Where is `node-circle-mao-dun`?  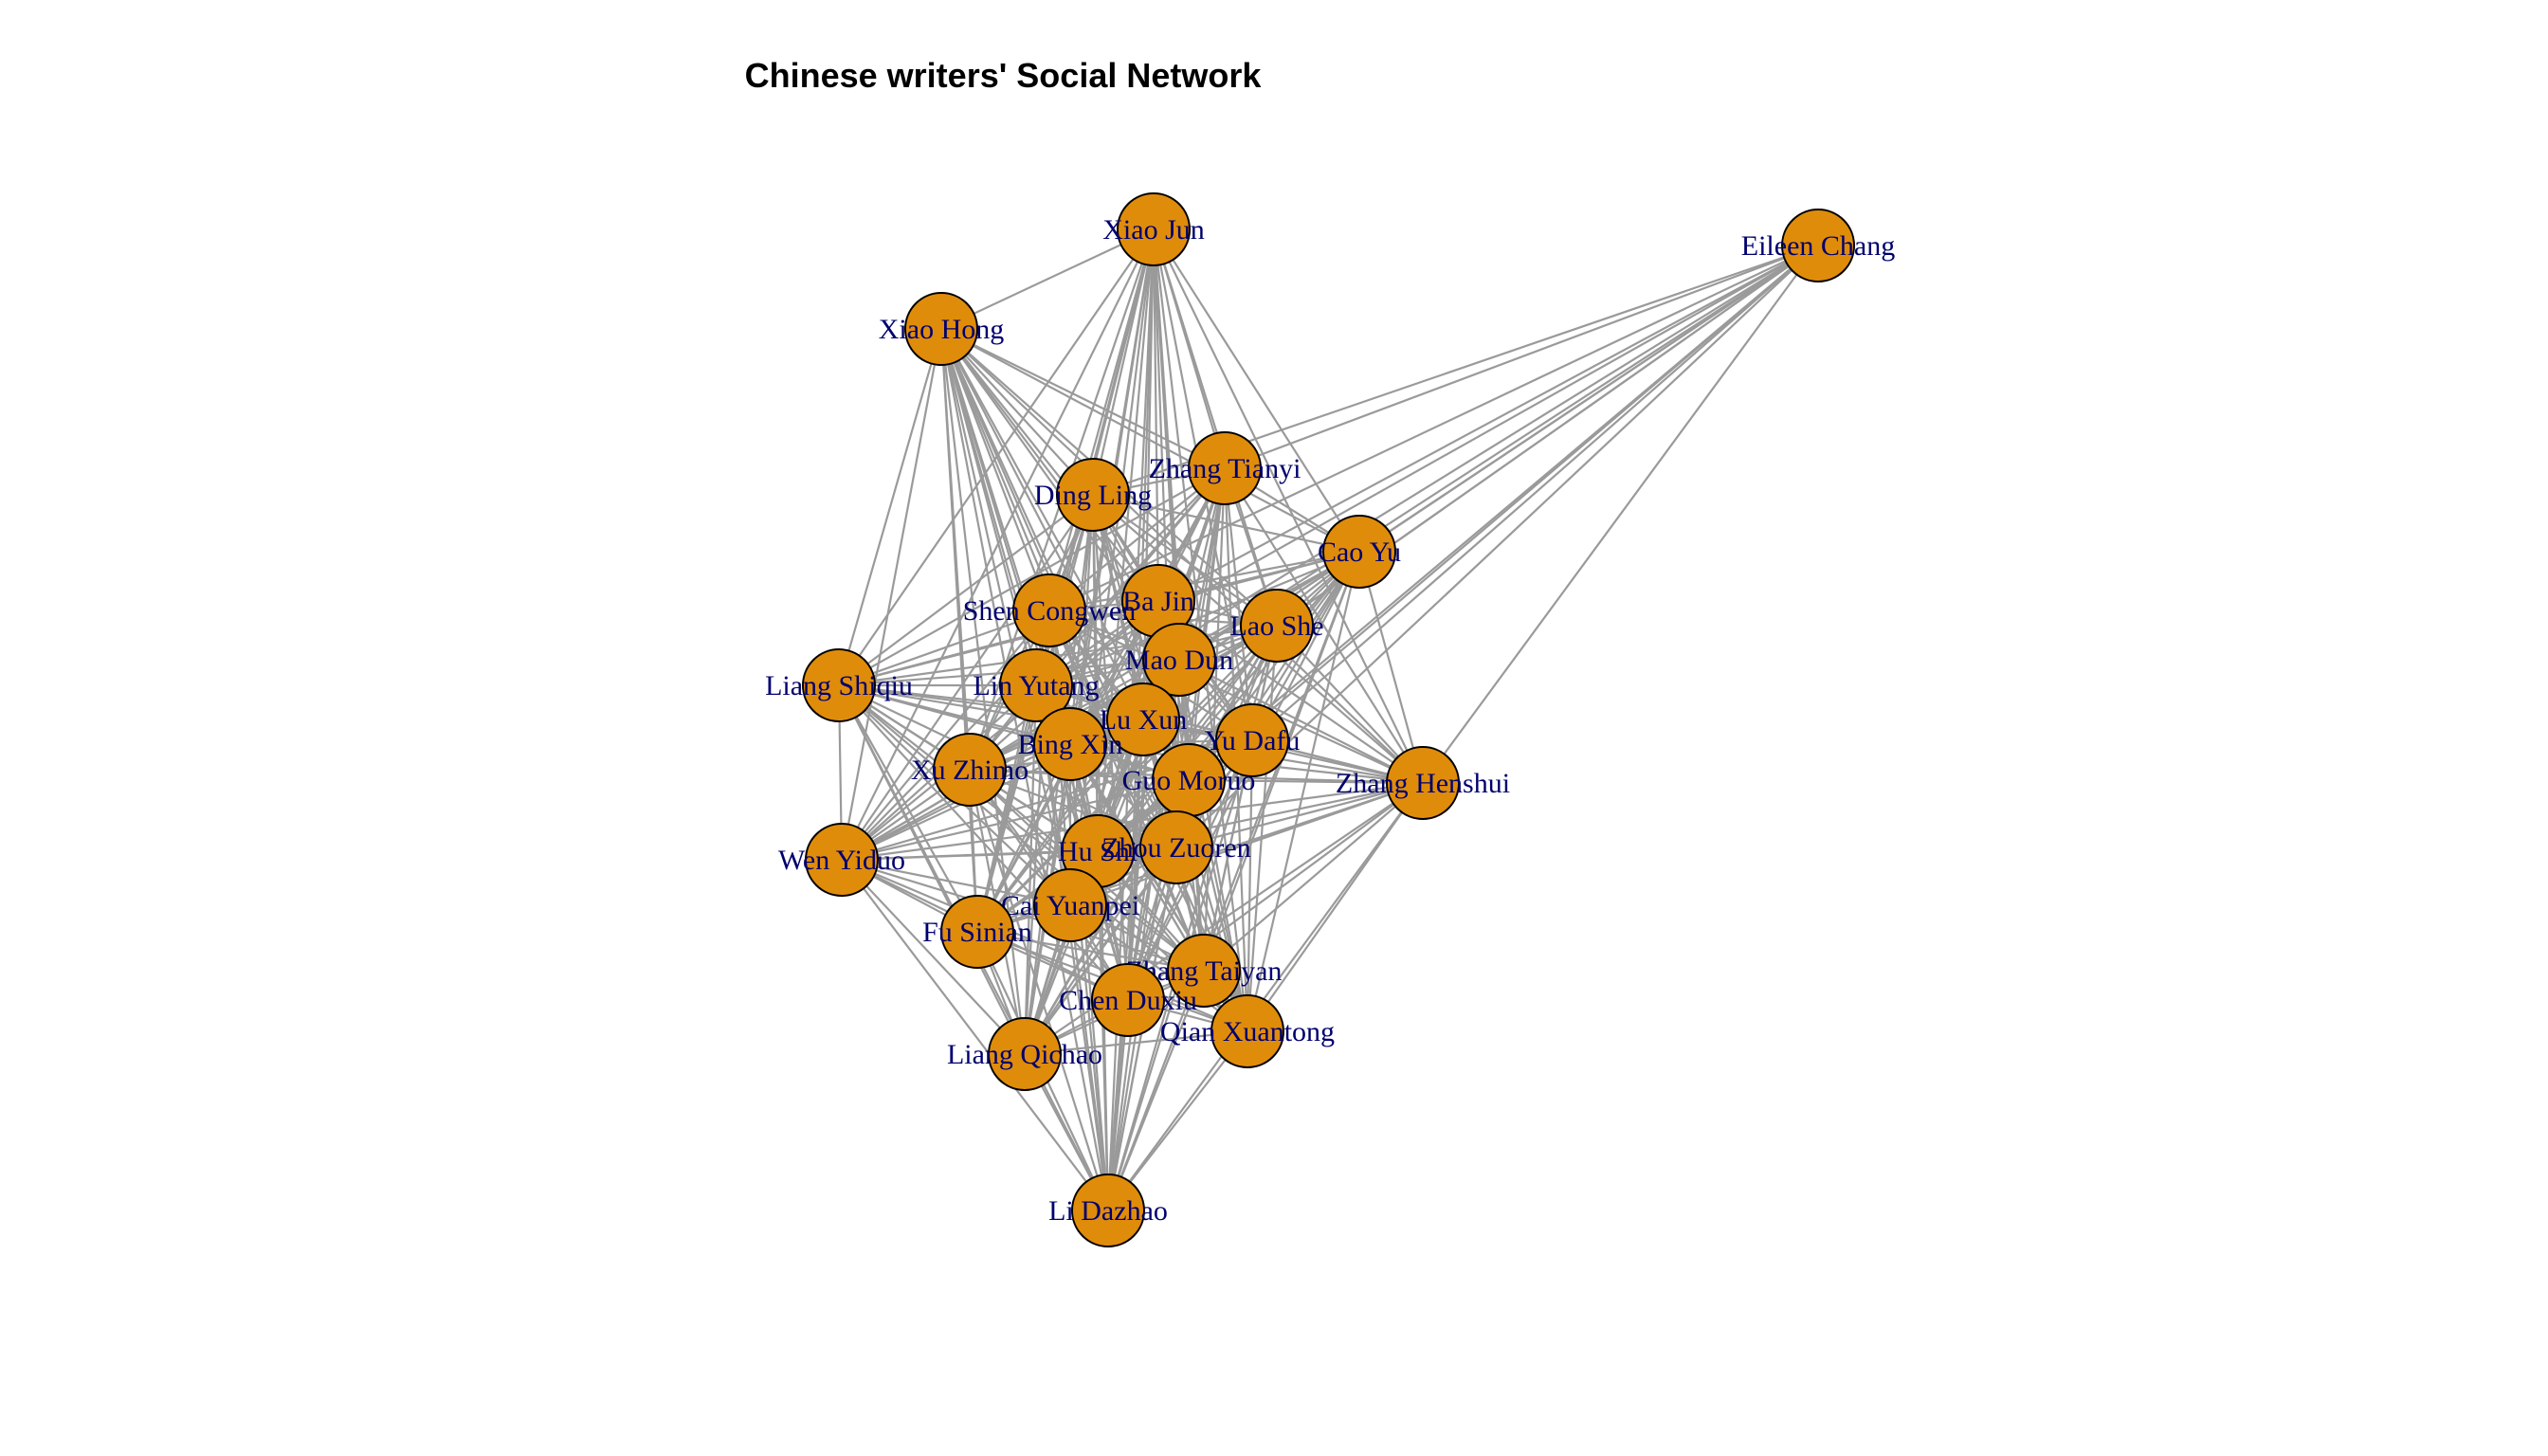
node-circle-mao-dun is located at coordinates (1179, 660).